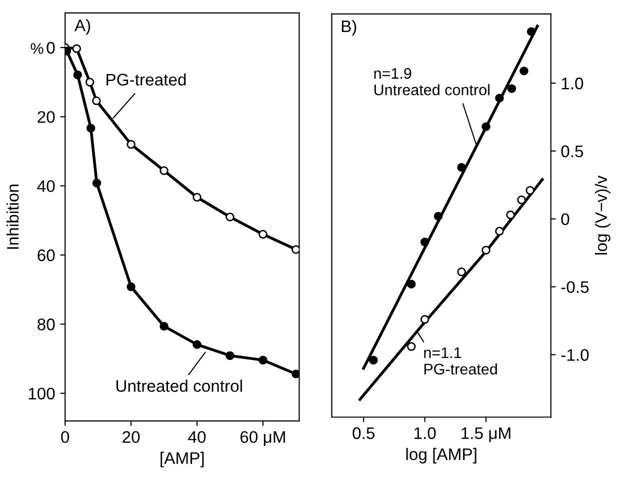 This screenshot has height=480, width=626. Describe the element at coordinates (363, 433) in the screenshot. I see `x-tick-label: 0.5` at that location.